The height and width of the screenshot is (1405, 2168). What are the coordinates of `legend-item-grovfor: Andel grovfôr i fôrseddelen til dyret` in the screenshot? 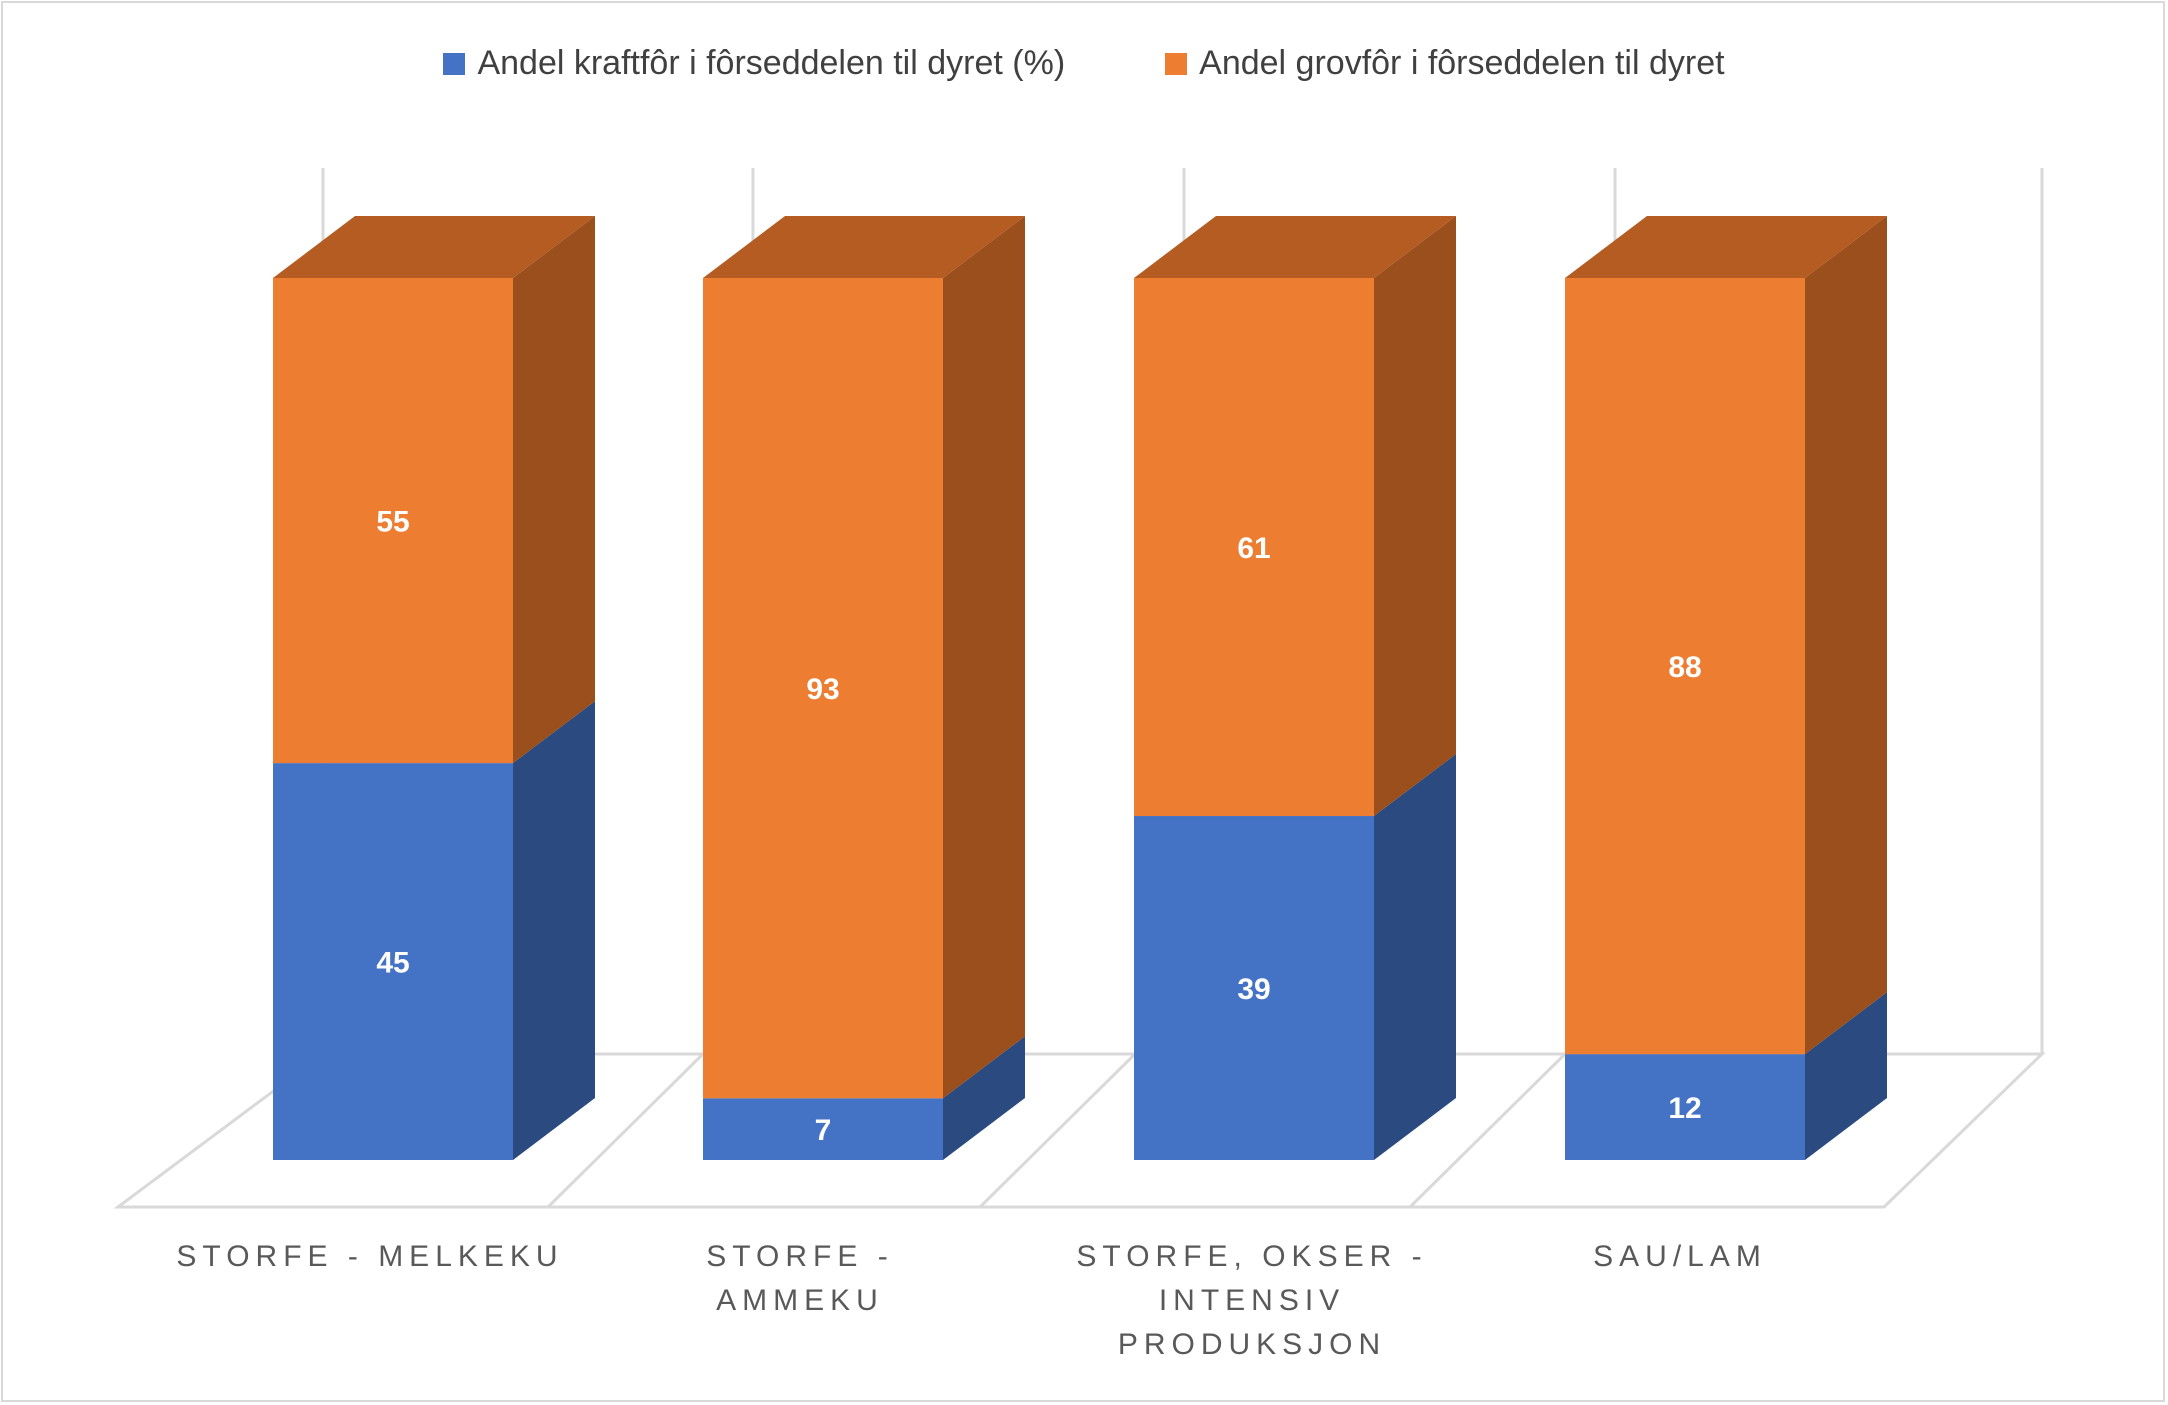 It's located at (1445, 63).